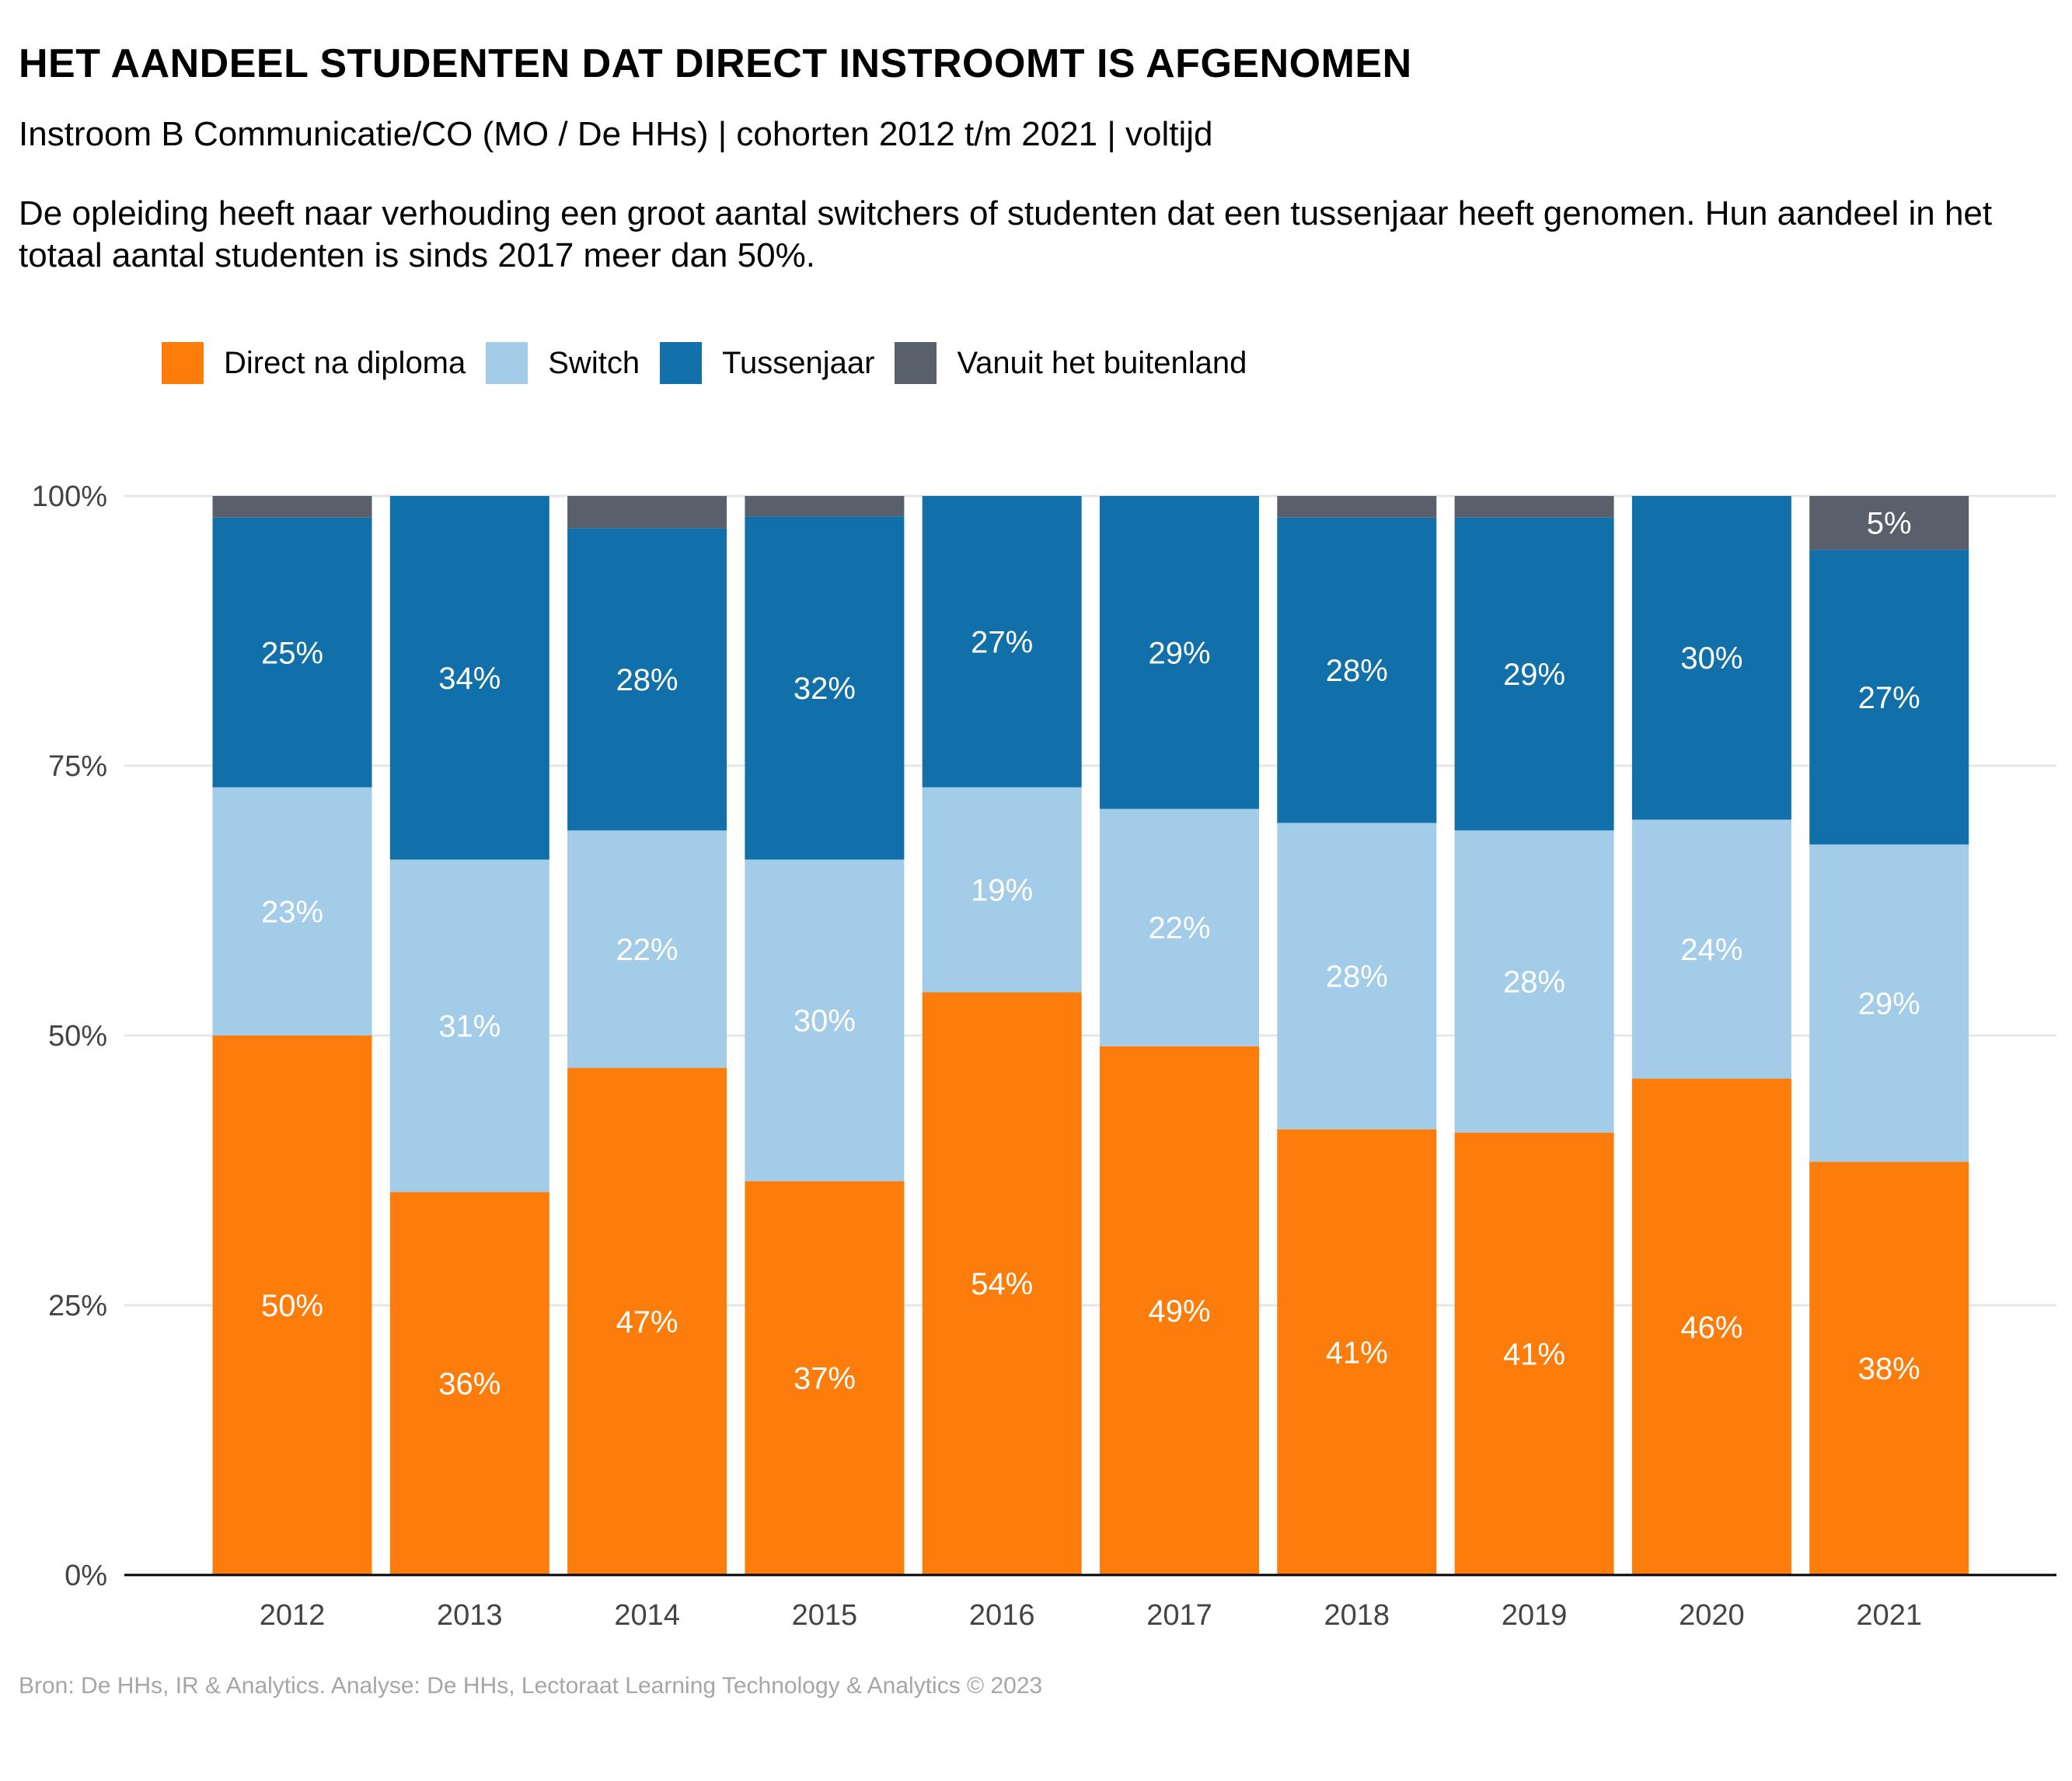 Image resolution: width=2072 pixels, height=1781 pixels. I want to click on bar-value-label: 54%, so click(1002, 1284).